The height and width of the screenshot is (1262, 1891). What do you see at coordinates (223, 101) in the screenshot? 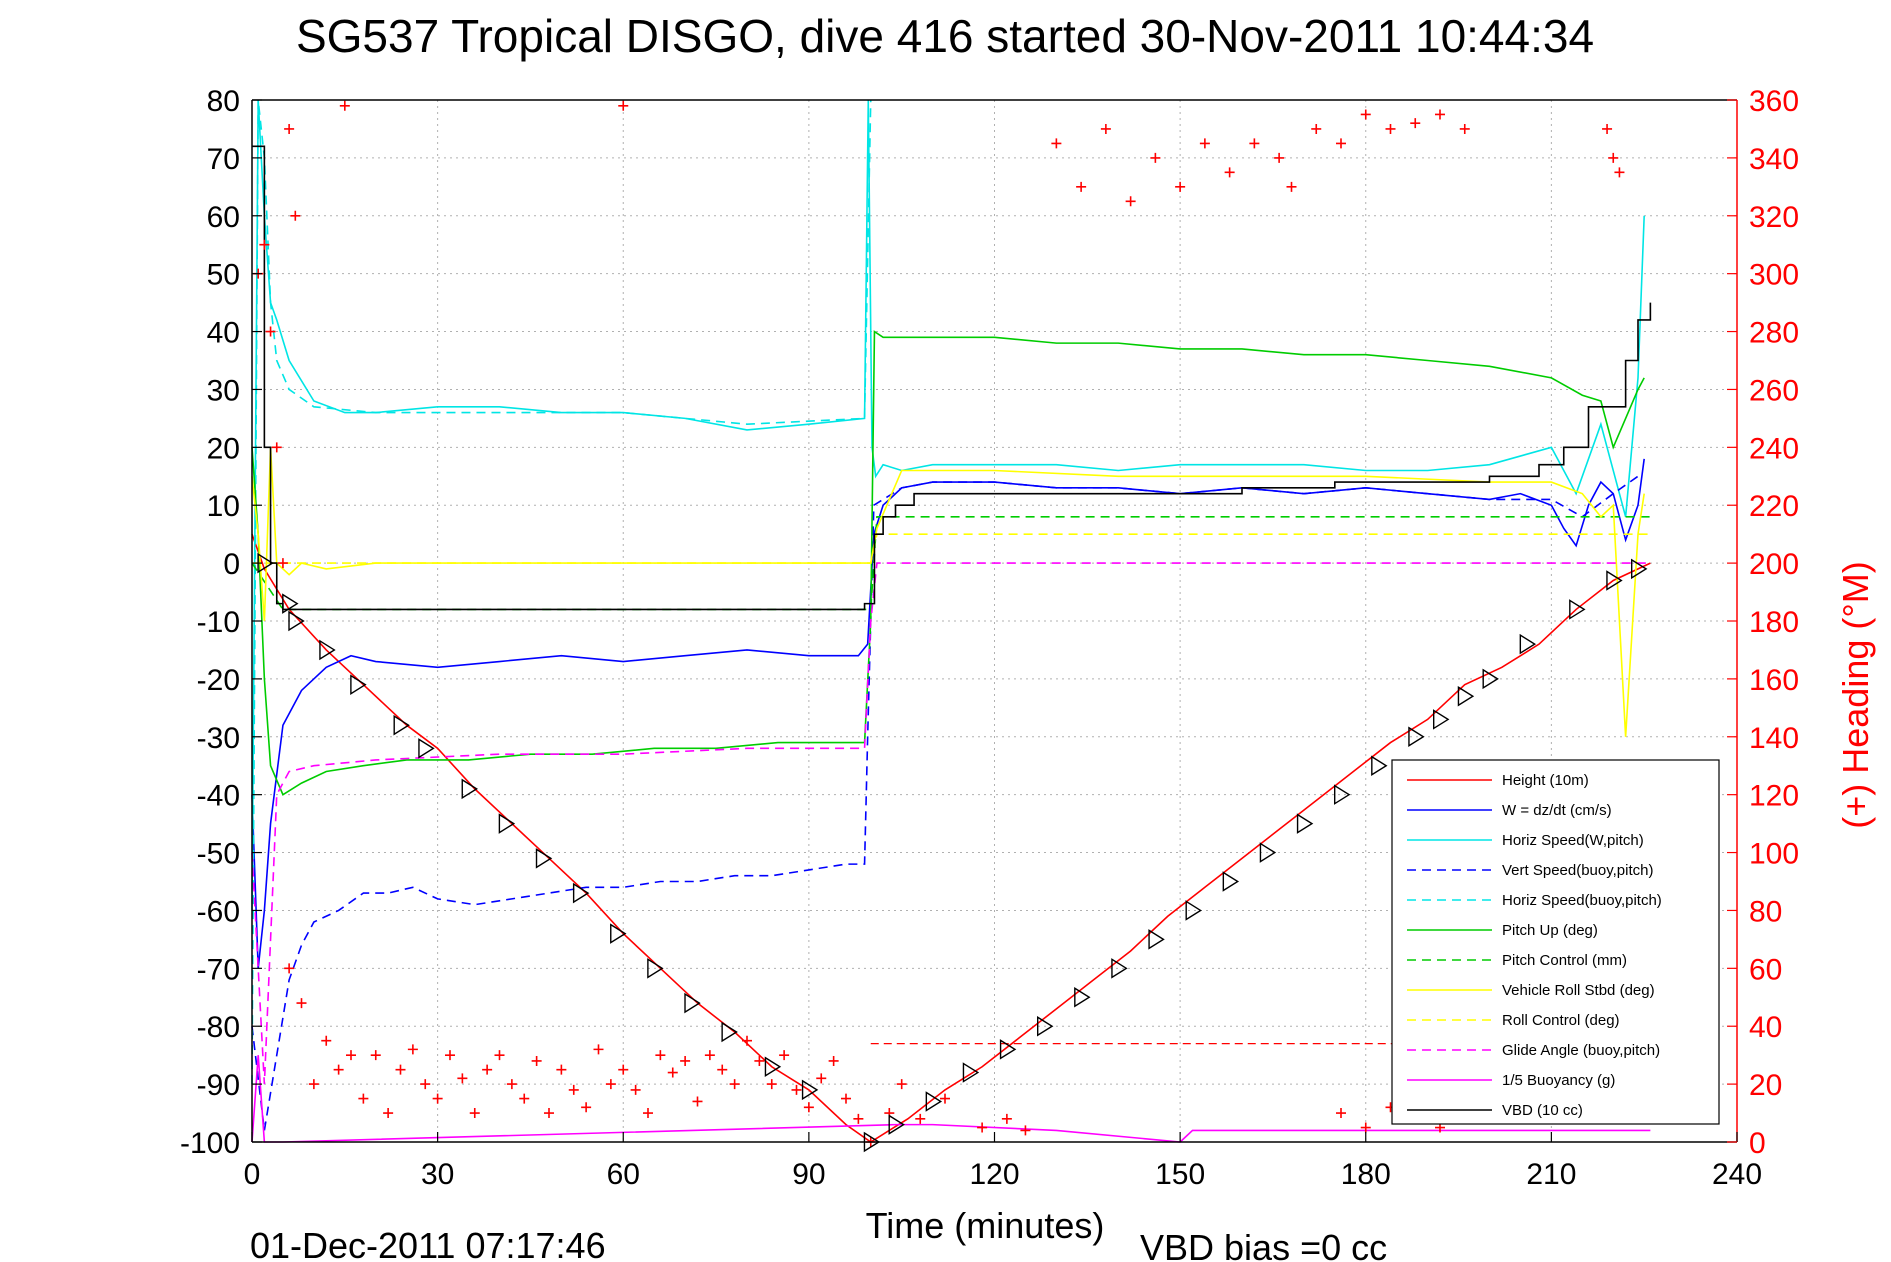
I see `y-left-tick-label: 80` at bounding box center [223, 101].